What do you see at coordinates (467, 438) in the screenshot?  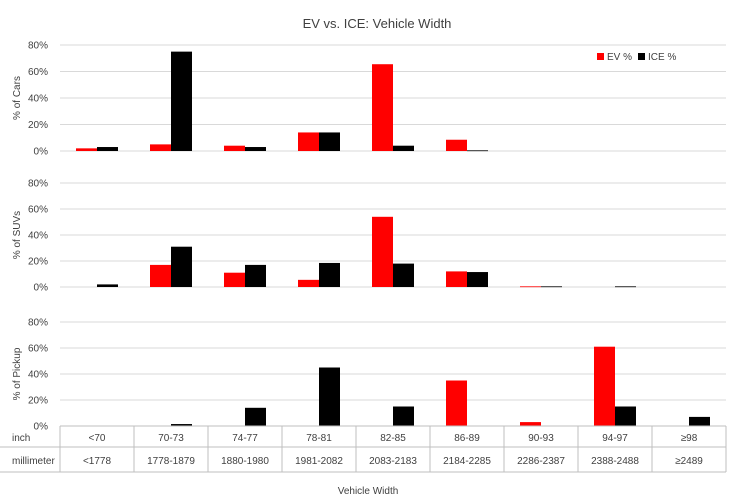 I see `x-tick-label-inch: 86-89` at bounding box center [467, 438].